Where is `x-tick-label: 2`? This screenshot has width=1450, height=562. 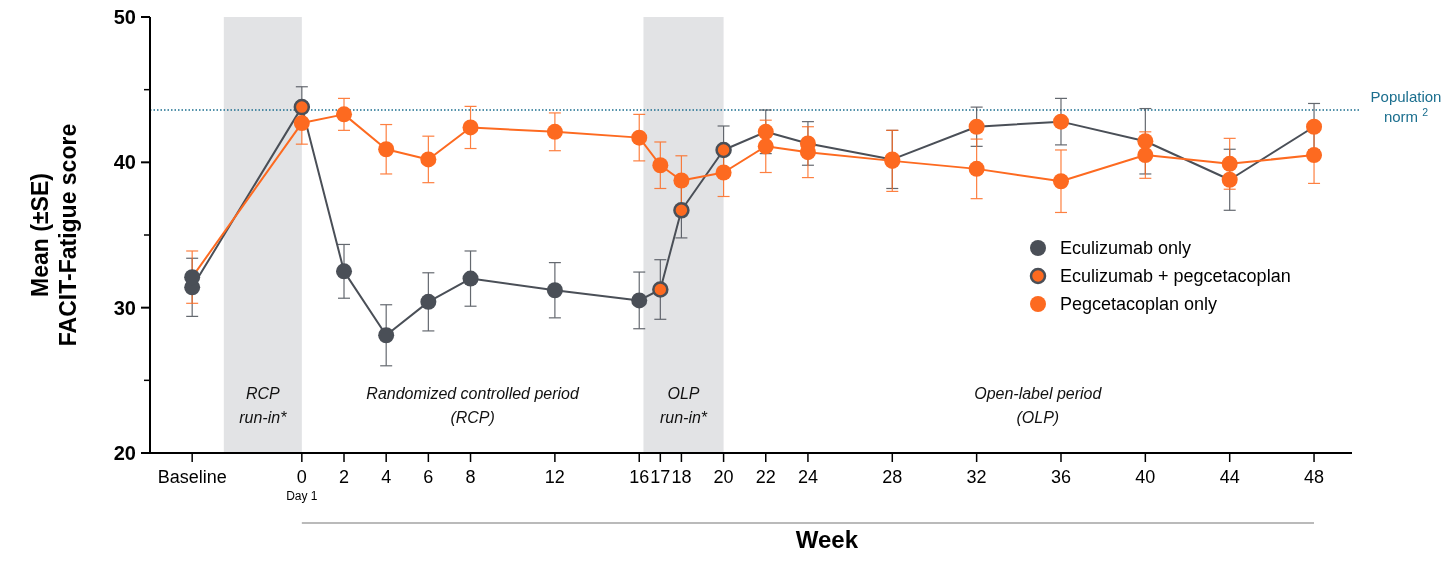
x-tick-label: 2 is located at coordinates (344, 477).